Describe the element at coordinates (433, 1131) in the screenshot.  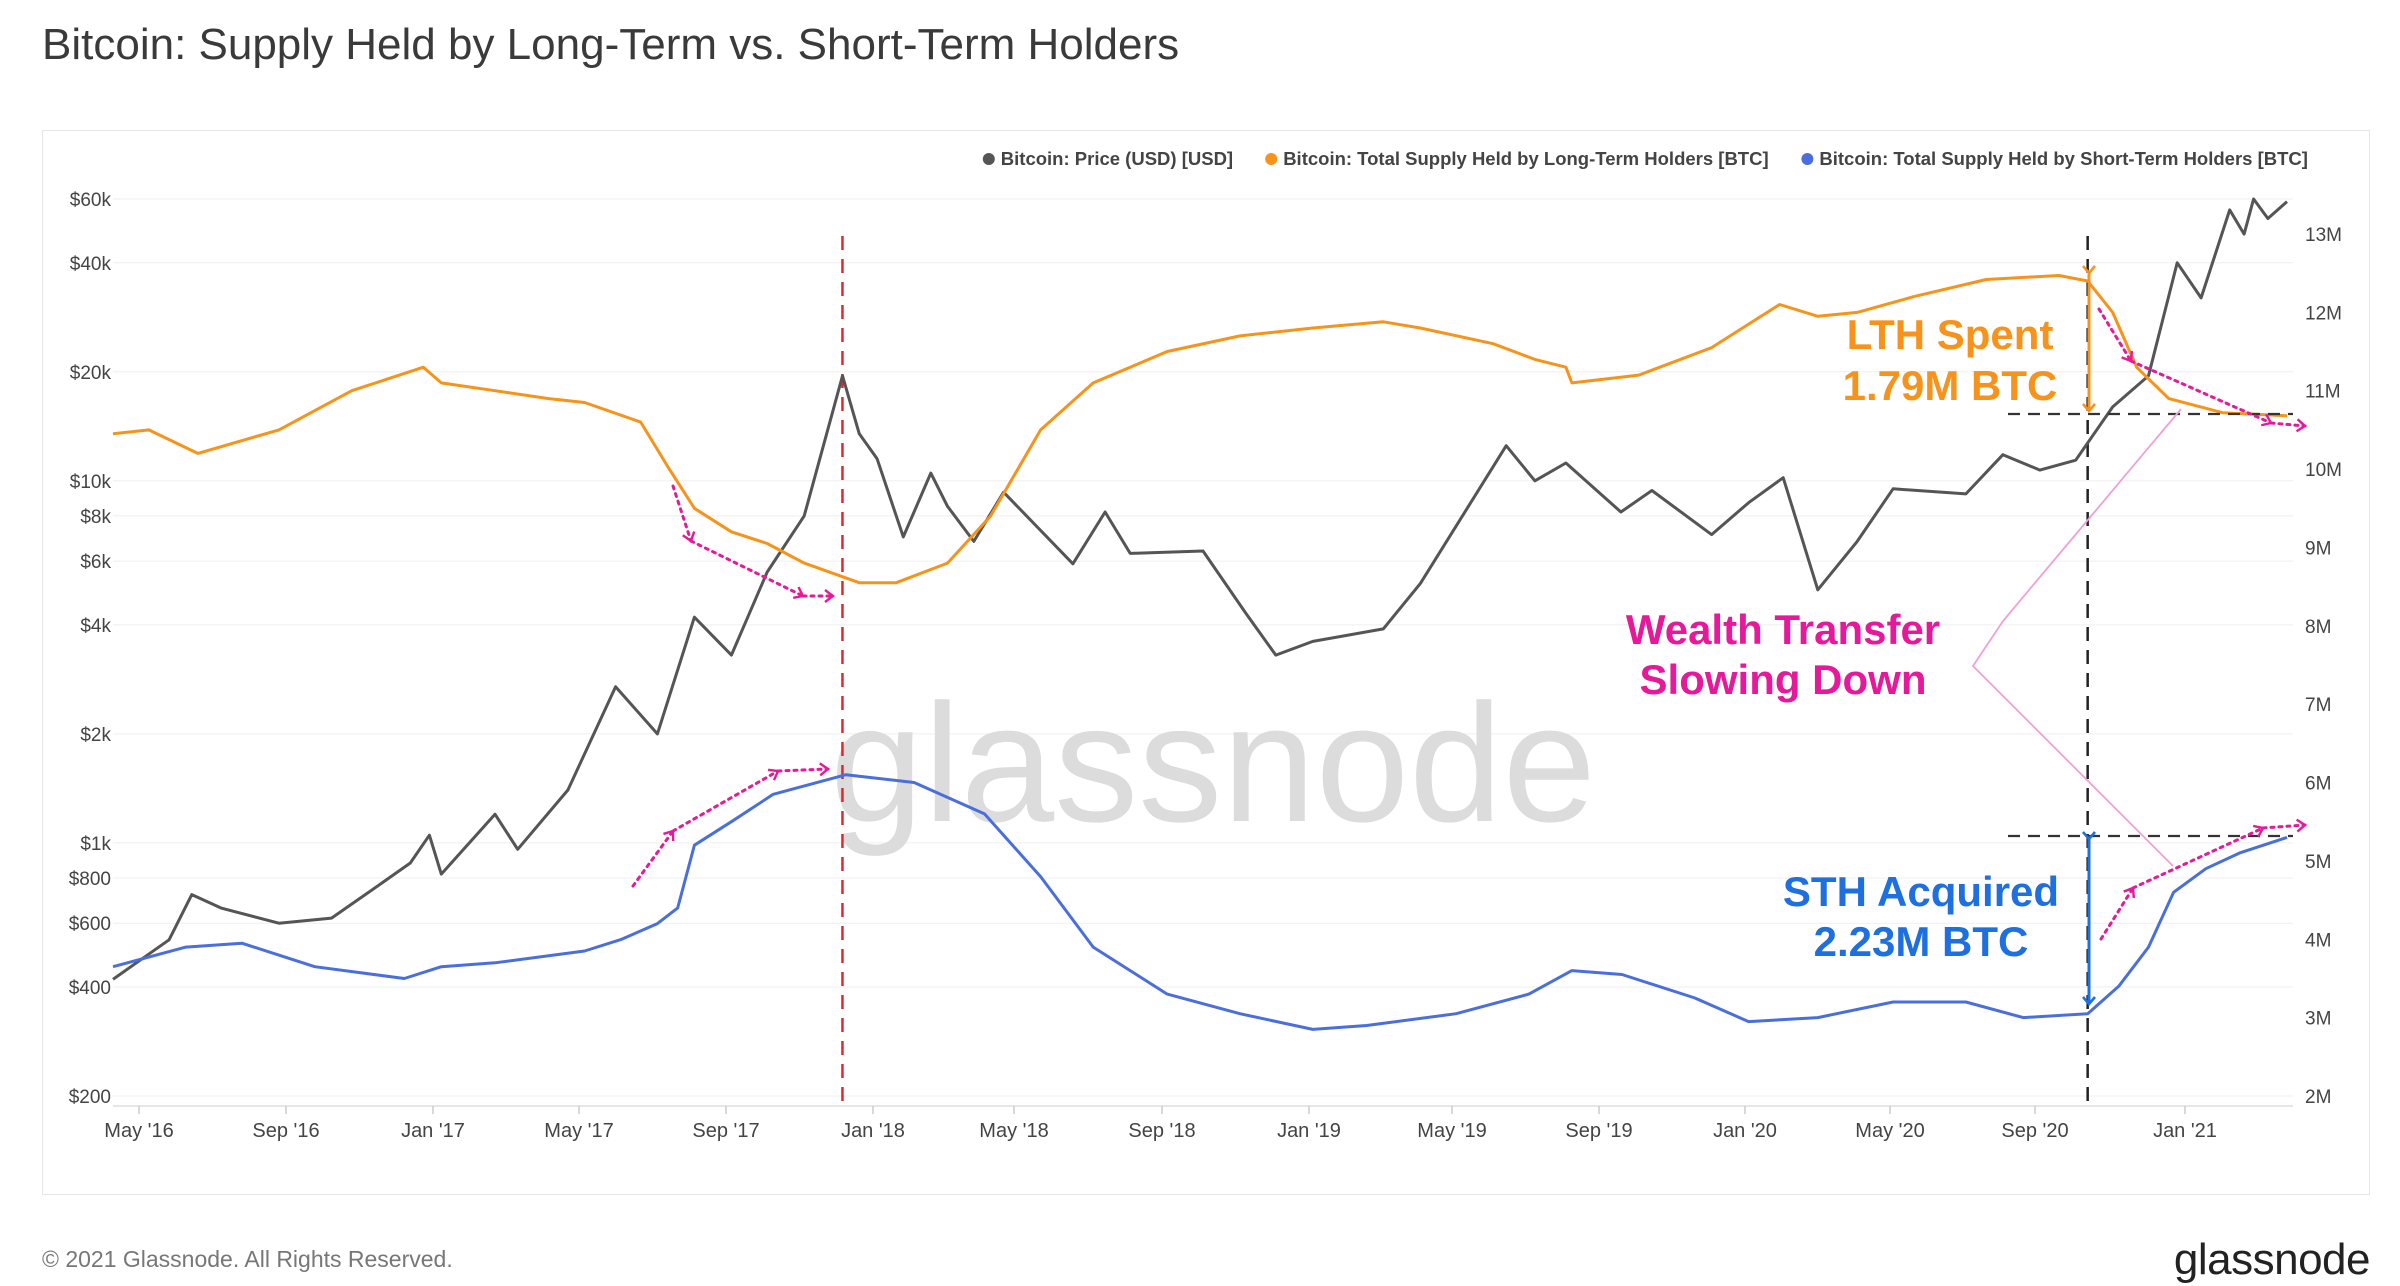
I see `x-tick-label: Jan '17` at that location.